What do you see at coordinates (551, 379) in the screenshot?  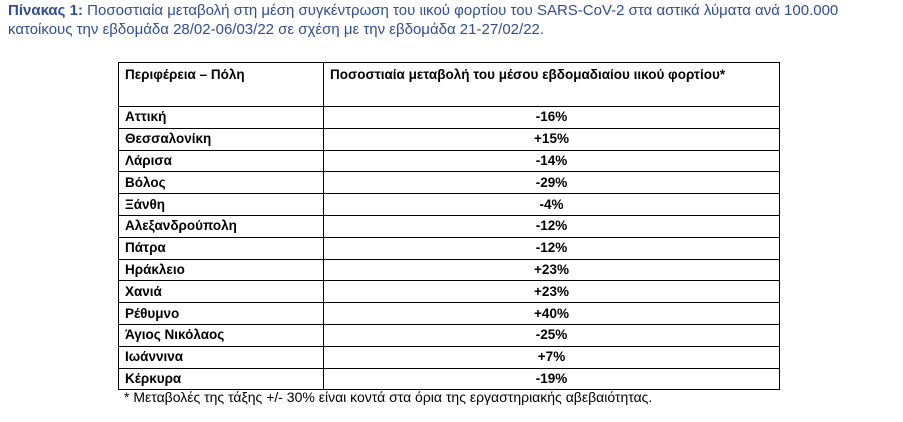 I see `change-cell: -19%` at bounding box center [551, 379].